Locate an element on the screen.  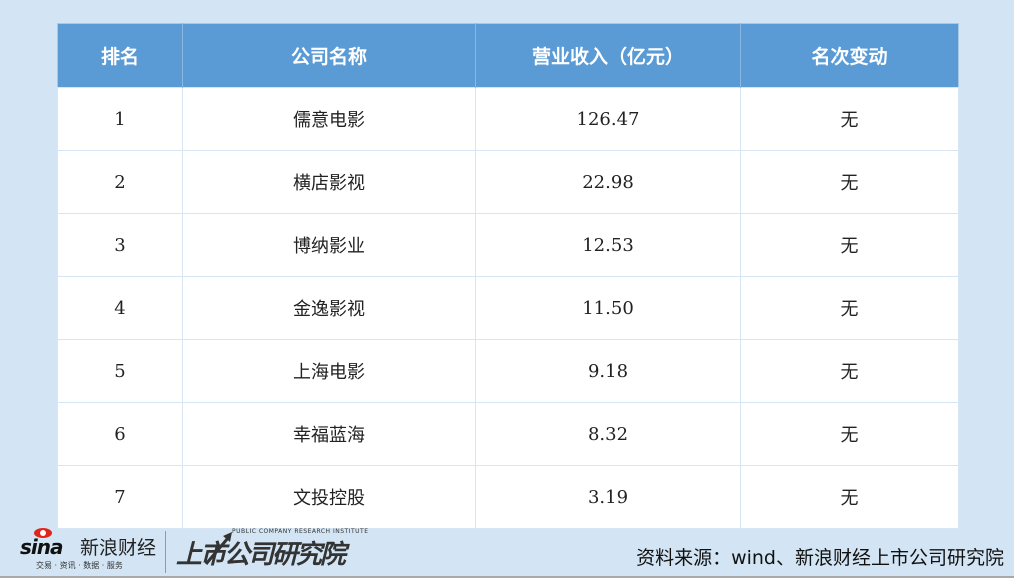
sina-logo-name: 新浪财经 is located at coordinates (118, 548).